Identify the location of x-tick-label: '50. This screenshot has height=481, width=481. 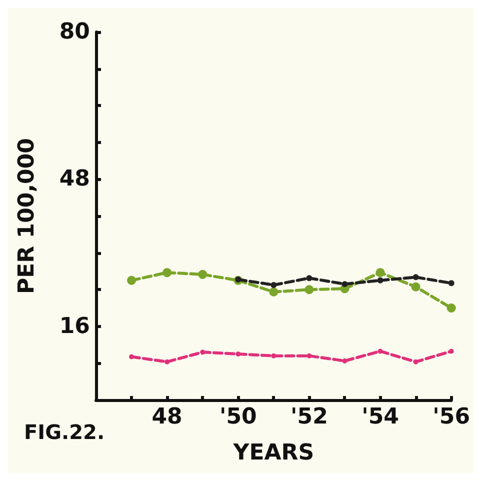
(238, 417).